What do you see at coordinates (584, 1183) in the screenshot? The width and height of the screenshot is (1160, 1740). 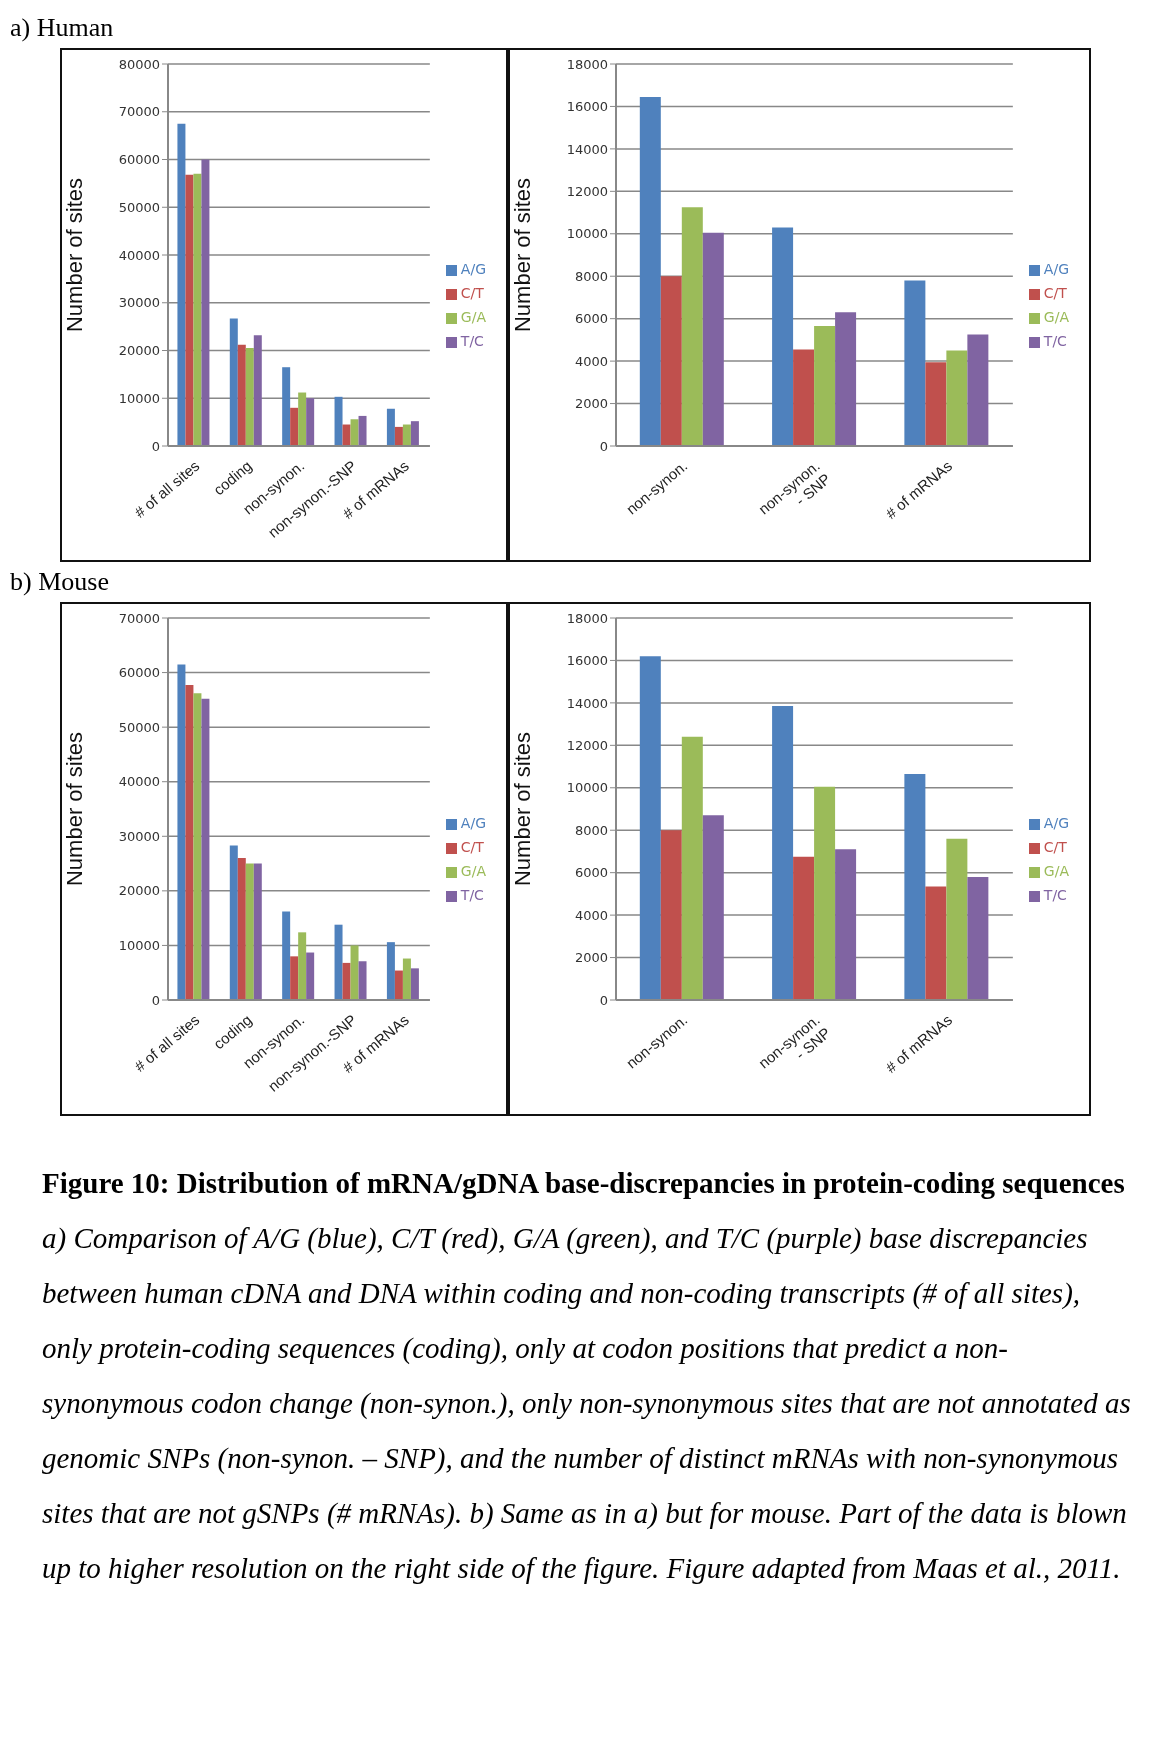 I see `caption: Figure 10: Distribution of mRNA/gDNA base-discrepancies in protein-coding sequences` at bounding box center [584, 1183].